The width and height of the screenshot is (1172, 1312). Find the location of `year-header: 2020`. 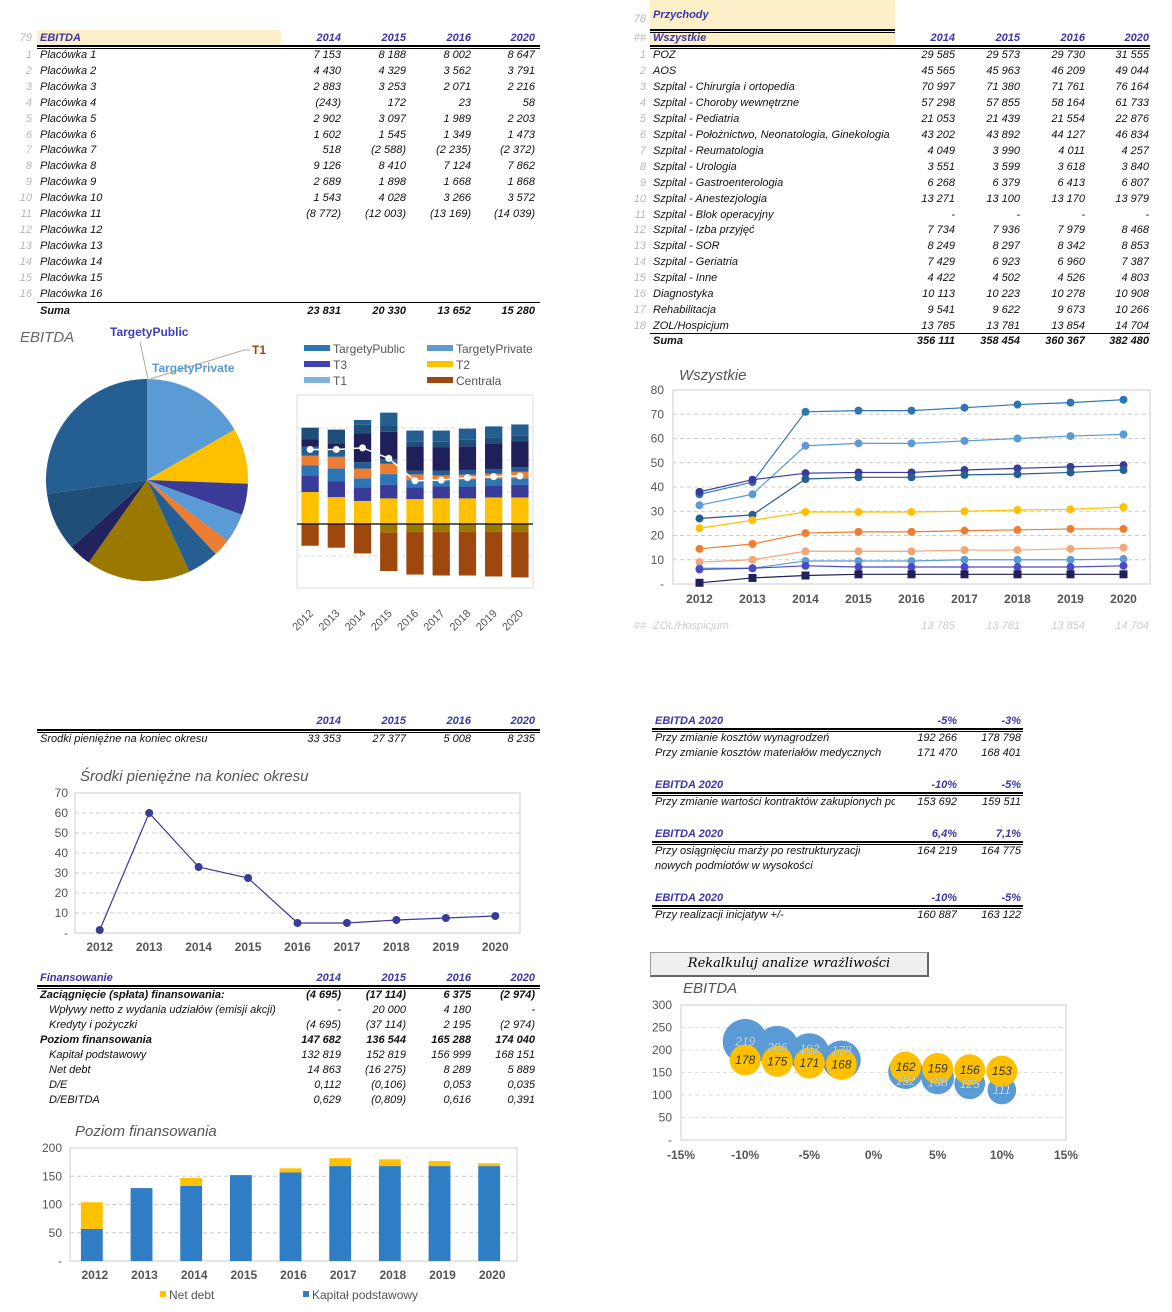

year-header: 2020 is located at coordinates (1136, 38).